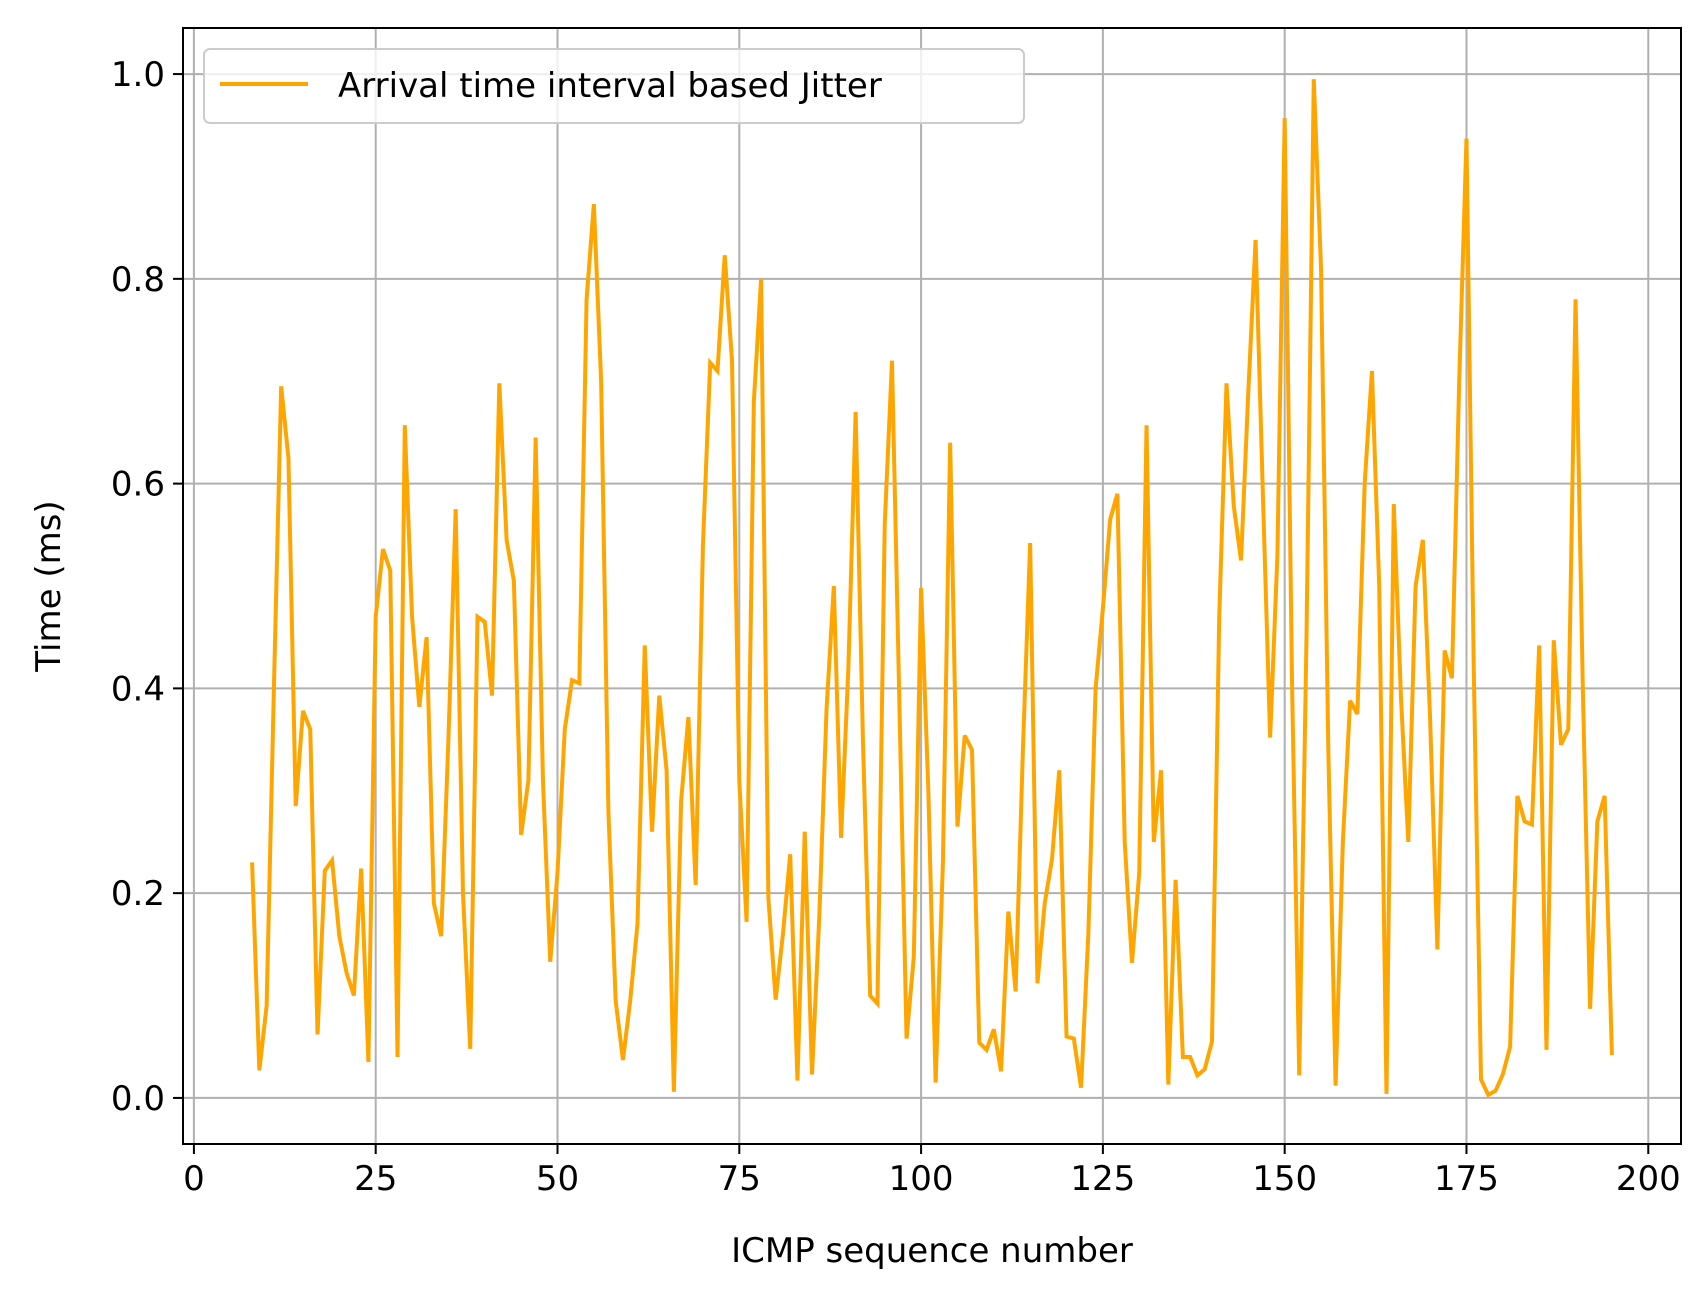 The width and height of the screenshot is (1708, 1298). What do you see at coordinates (921, 1179) in the screenshot?
I see `x-tick-label: 100` at bounding box center [921, 1179].